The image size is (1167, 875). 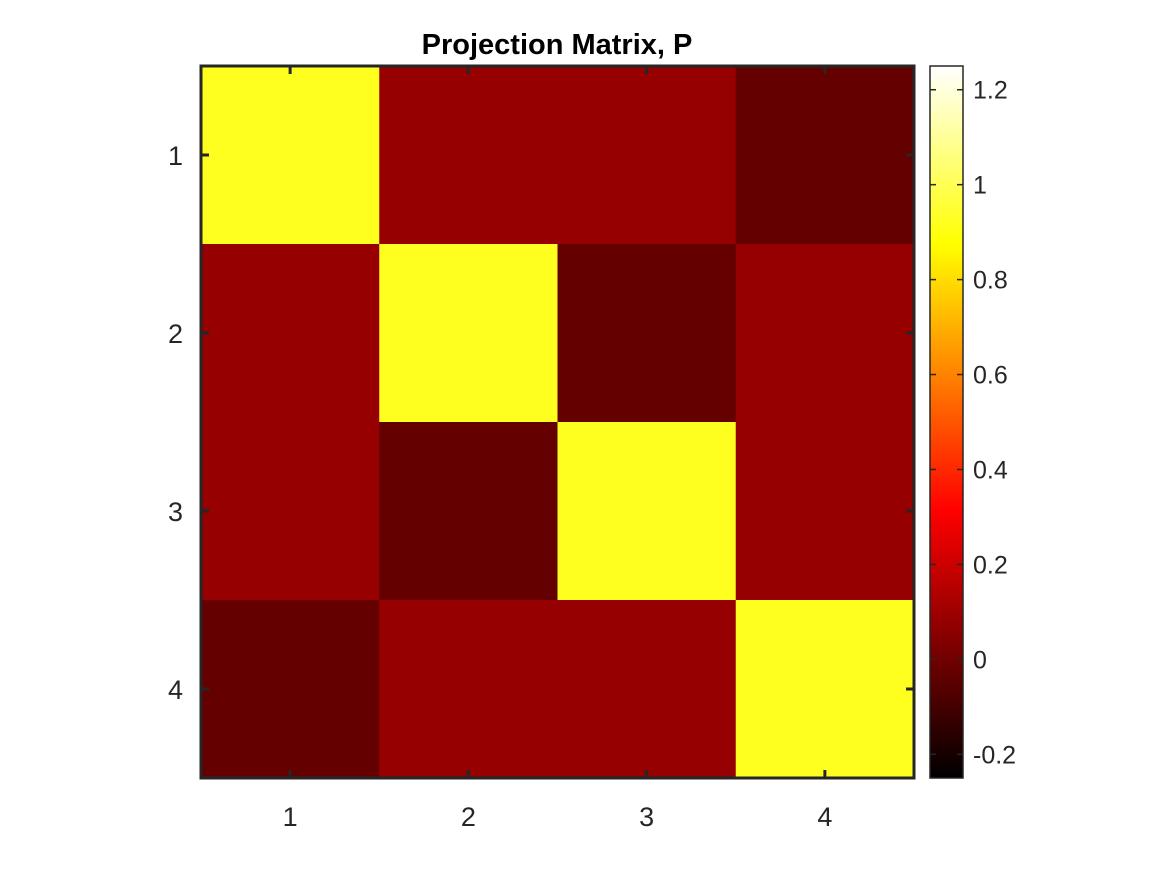 I want to click on colorbar-tick-label: 0.6, so click(x=990, y=376).